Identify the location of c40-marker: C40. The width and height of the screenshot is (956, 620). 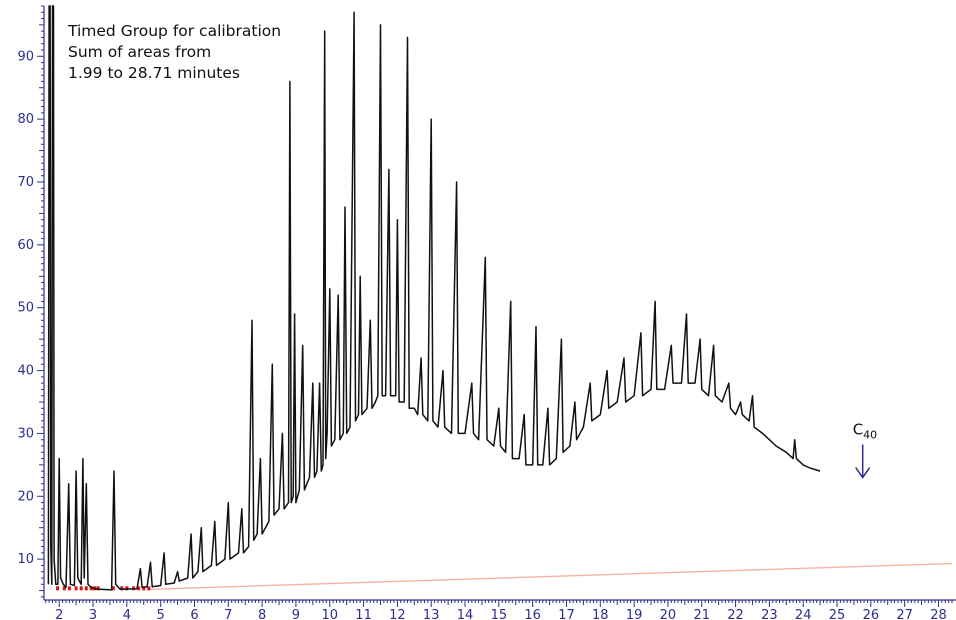
(865, 450).